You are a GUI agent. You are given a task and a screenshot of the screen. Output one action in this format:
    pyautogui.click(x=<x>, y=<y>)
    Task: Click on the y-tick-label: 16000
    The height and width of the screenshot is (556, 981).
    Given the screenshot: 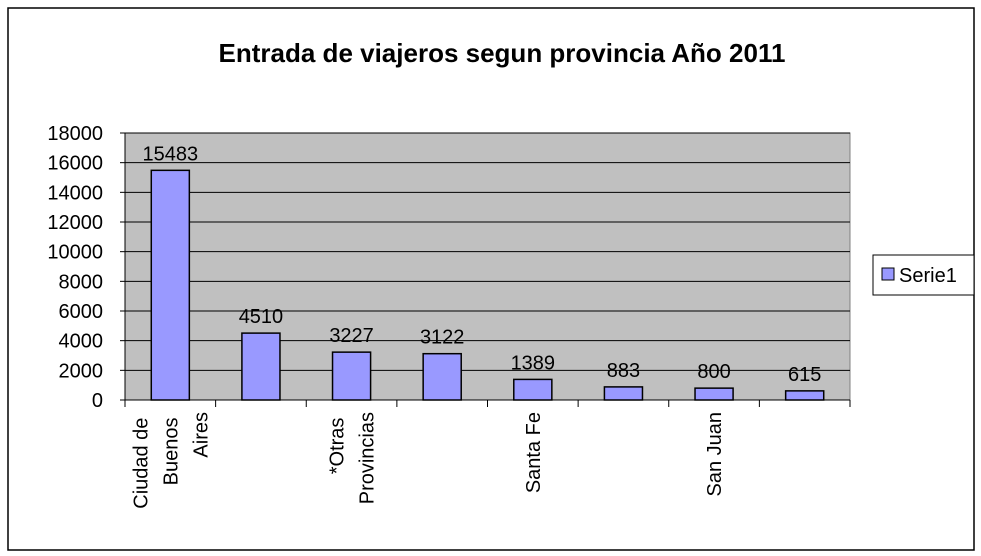 What is the action you would take?
    pyautogui.click(x=75, y=164)
    